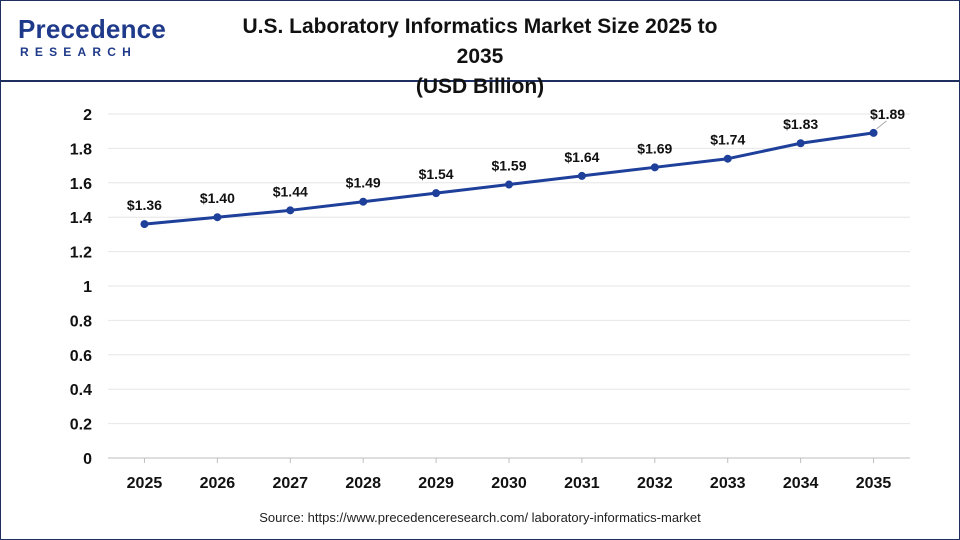 This screenshot has height=540, width=960. What do you see at coordinates (887, 114) in the screenshot?
I see `data-label: $1.89` at bounding box center [887, 114].